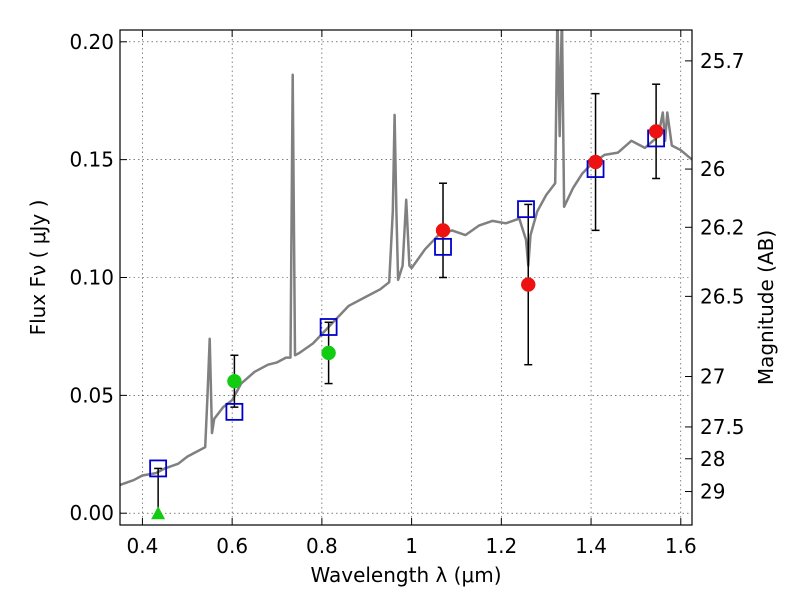 This screenshot has width=800, height=600. What do you see at coordinates (411, 546) in the screenshot?
I see `x-tick-label: 1` at bounding box center [411, 546].